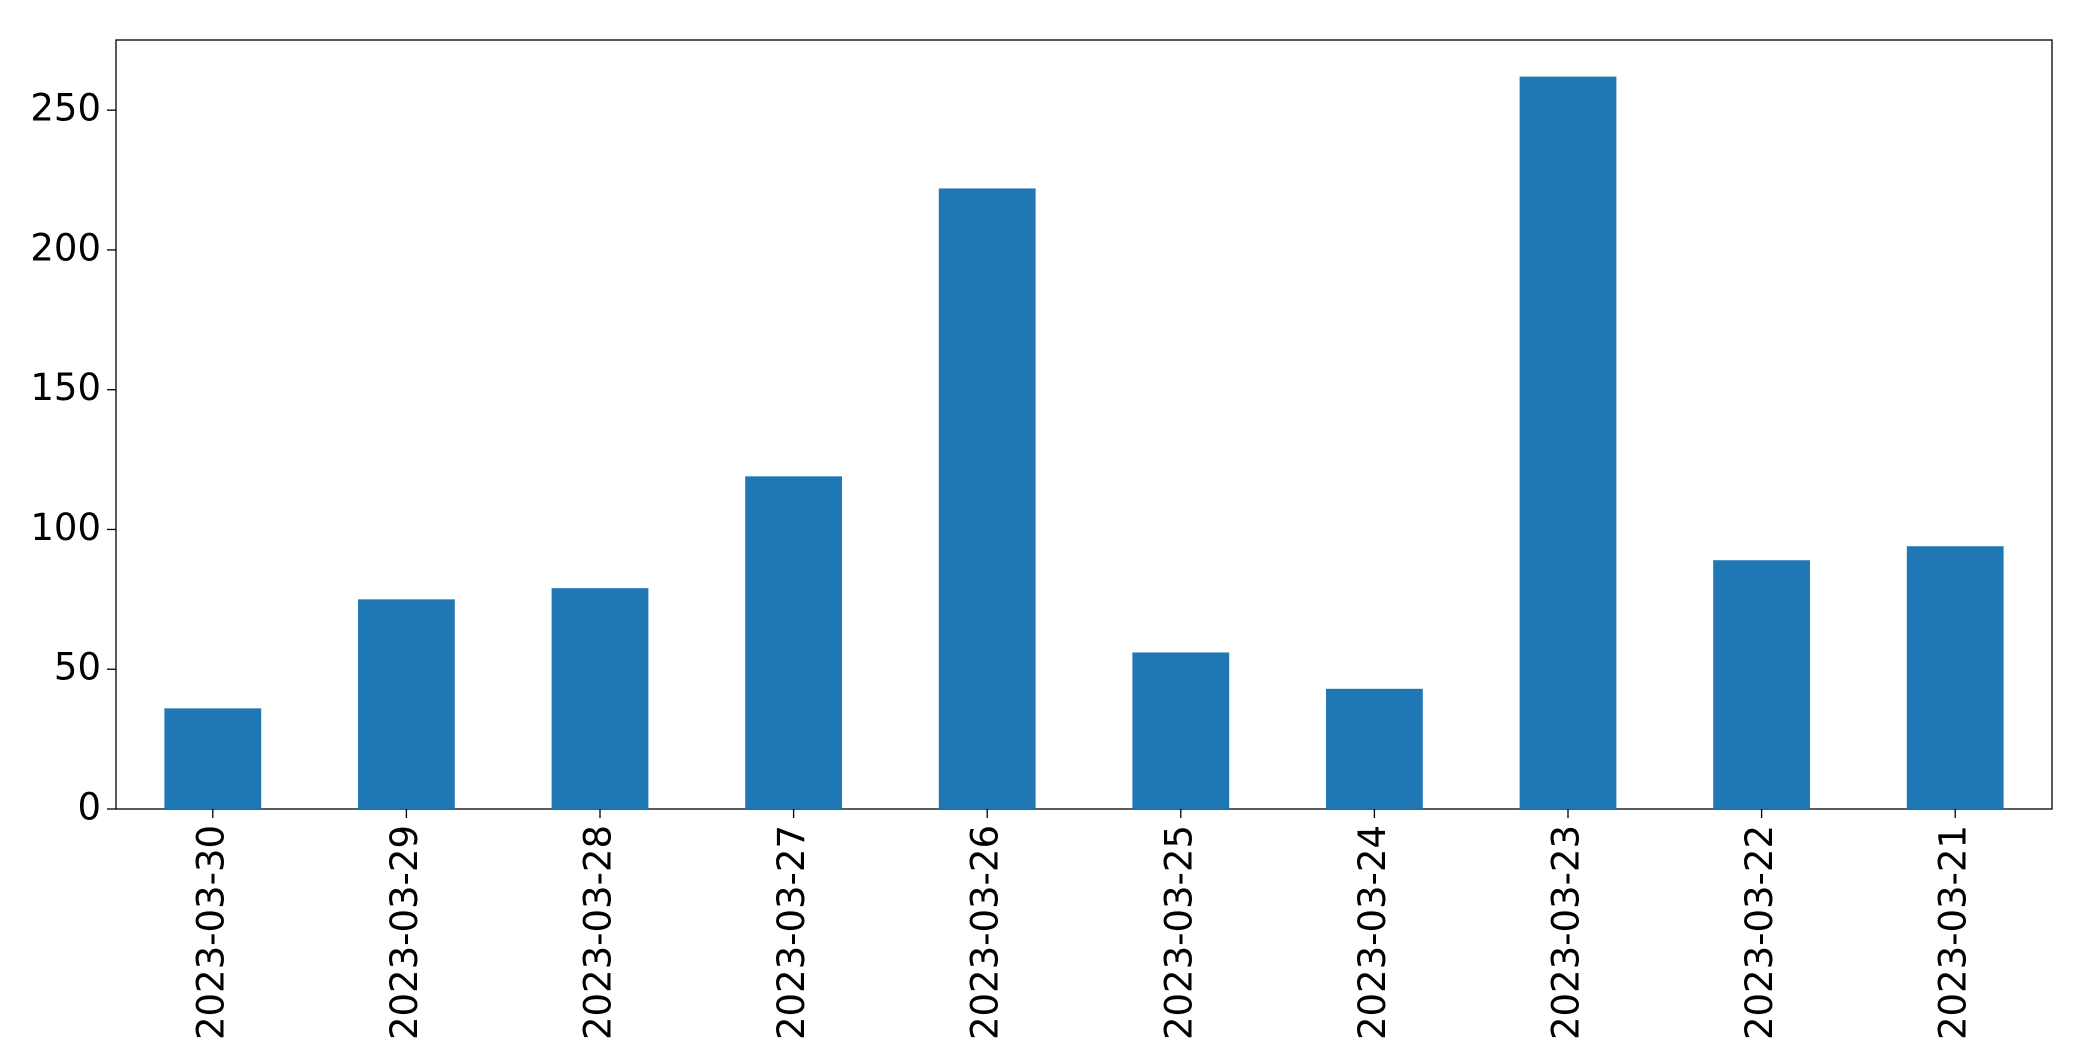 The height and width of the screenshot is (1061, 2093). What do you see at coordinates (65, 108) in the screenshot?
I see `y-tick-label: 250` at bounding box center [65, 108].